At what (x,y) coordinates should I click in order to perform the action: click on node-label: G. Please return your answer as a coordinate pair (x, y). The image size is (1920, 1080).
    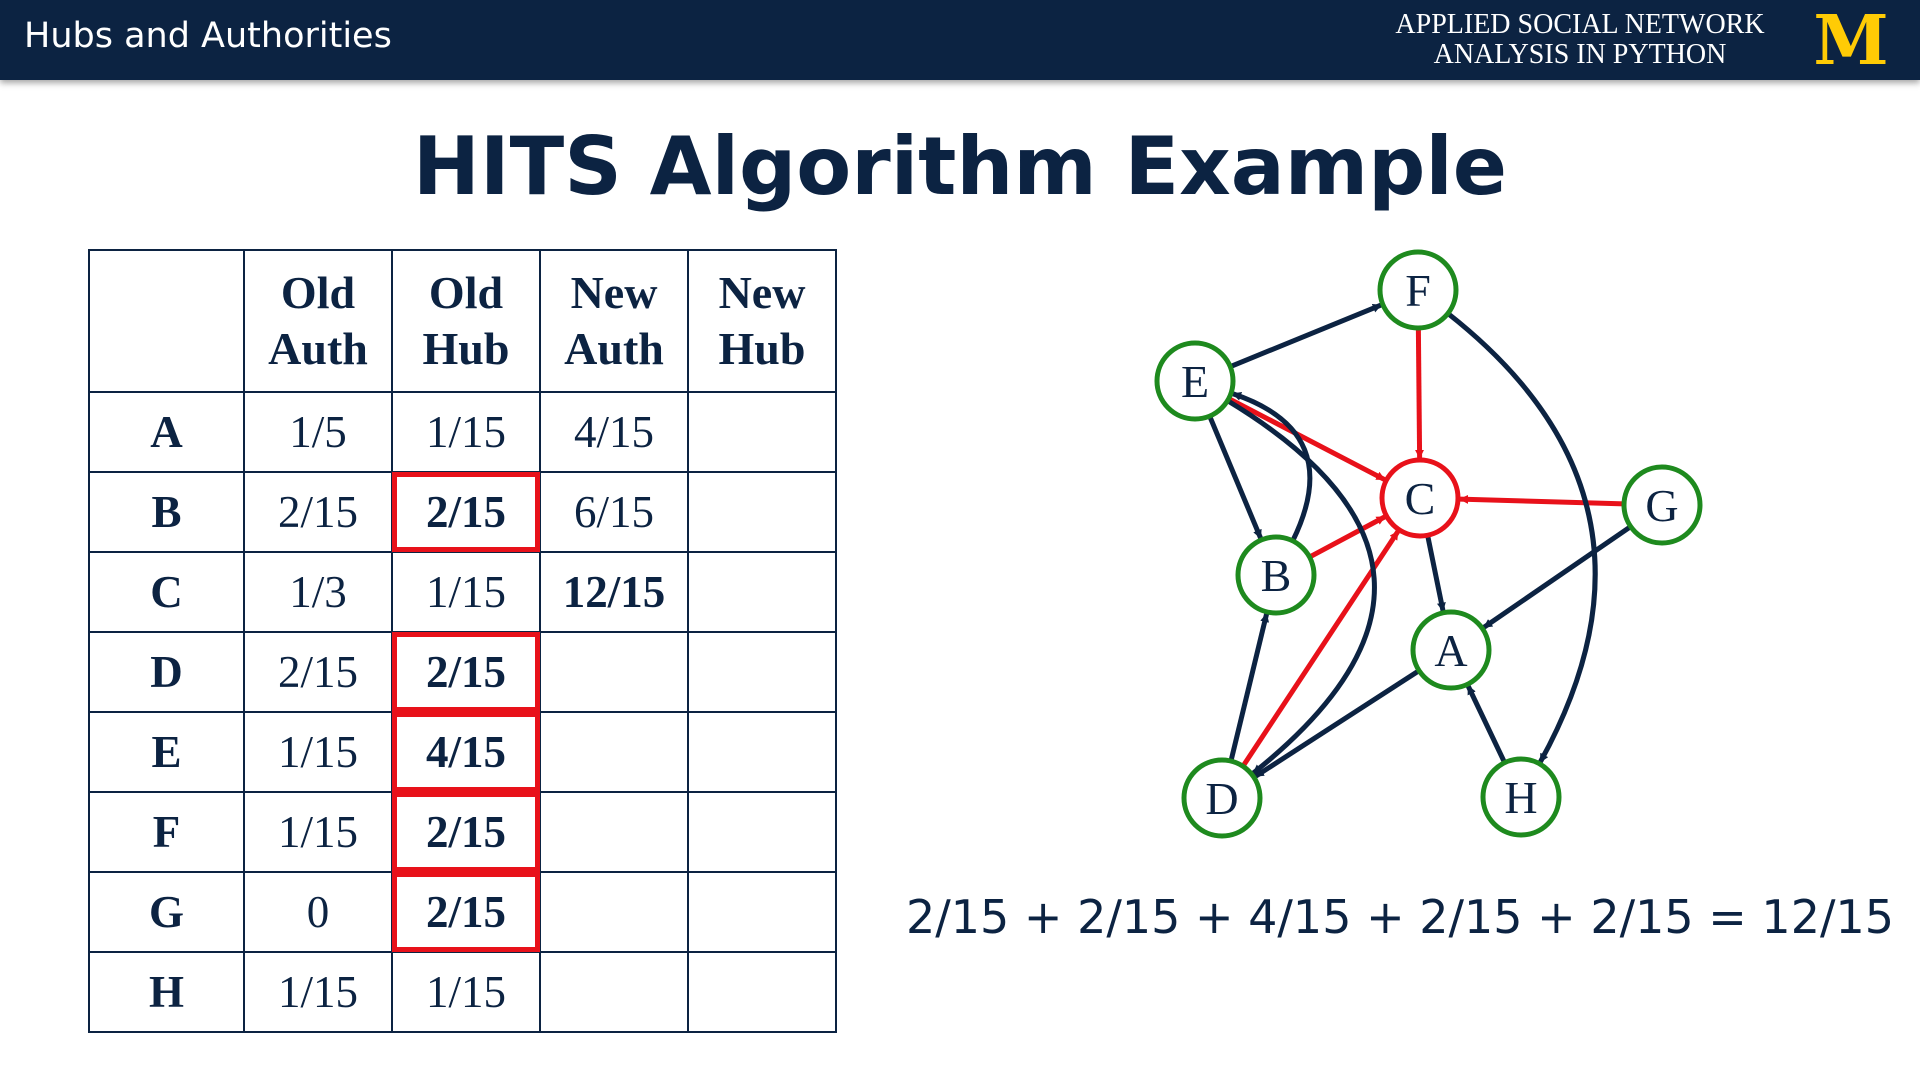
    Looking at the image, I should click on (1661, 505).